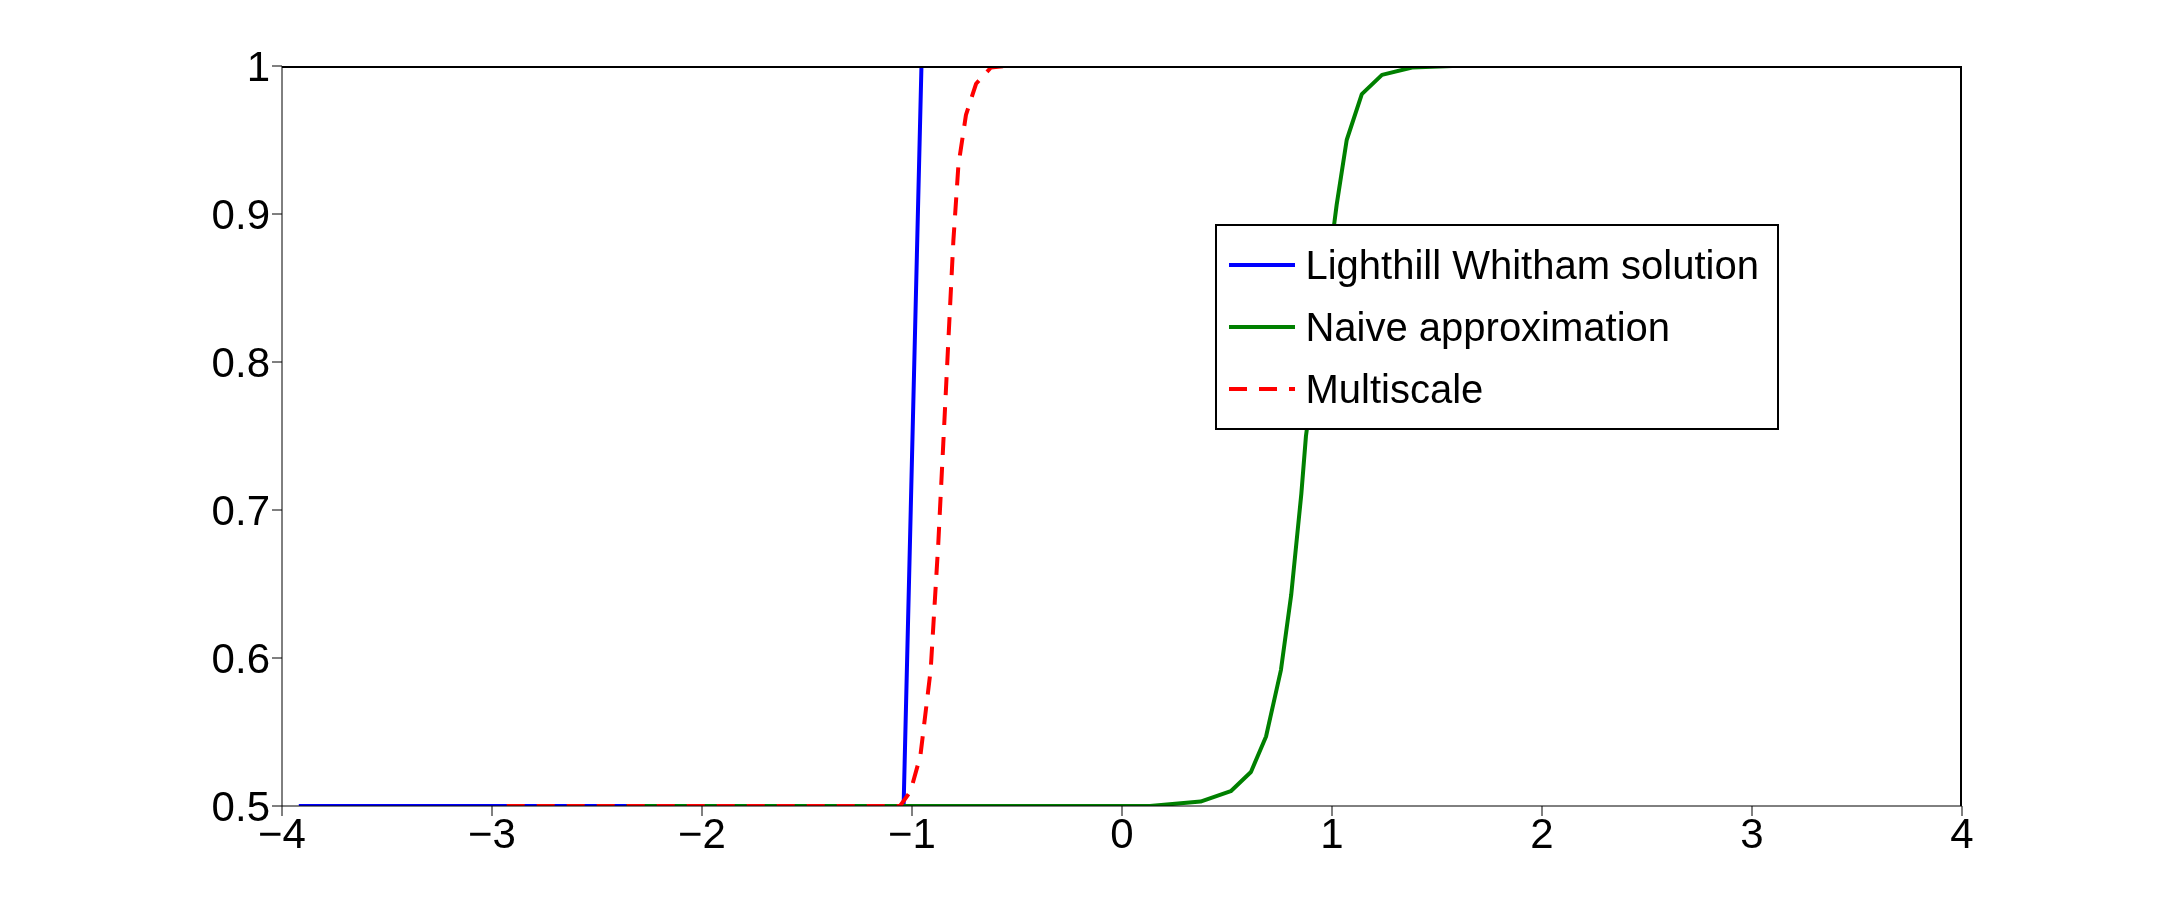 The image size is (2169, 909). I want to click on legend-label: Multiscale, so click(1394, 389).